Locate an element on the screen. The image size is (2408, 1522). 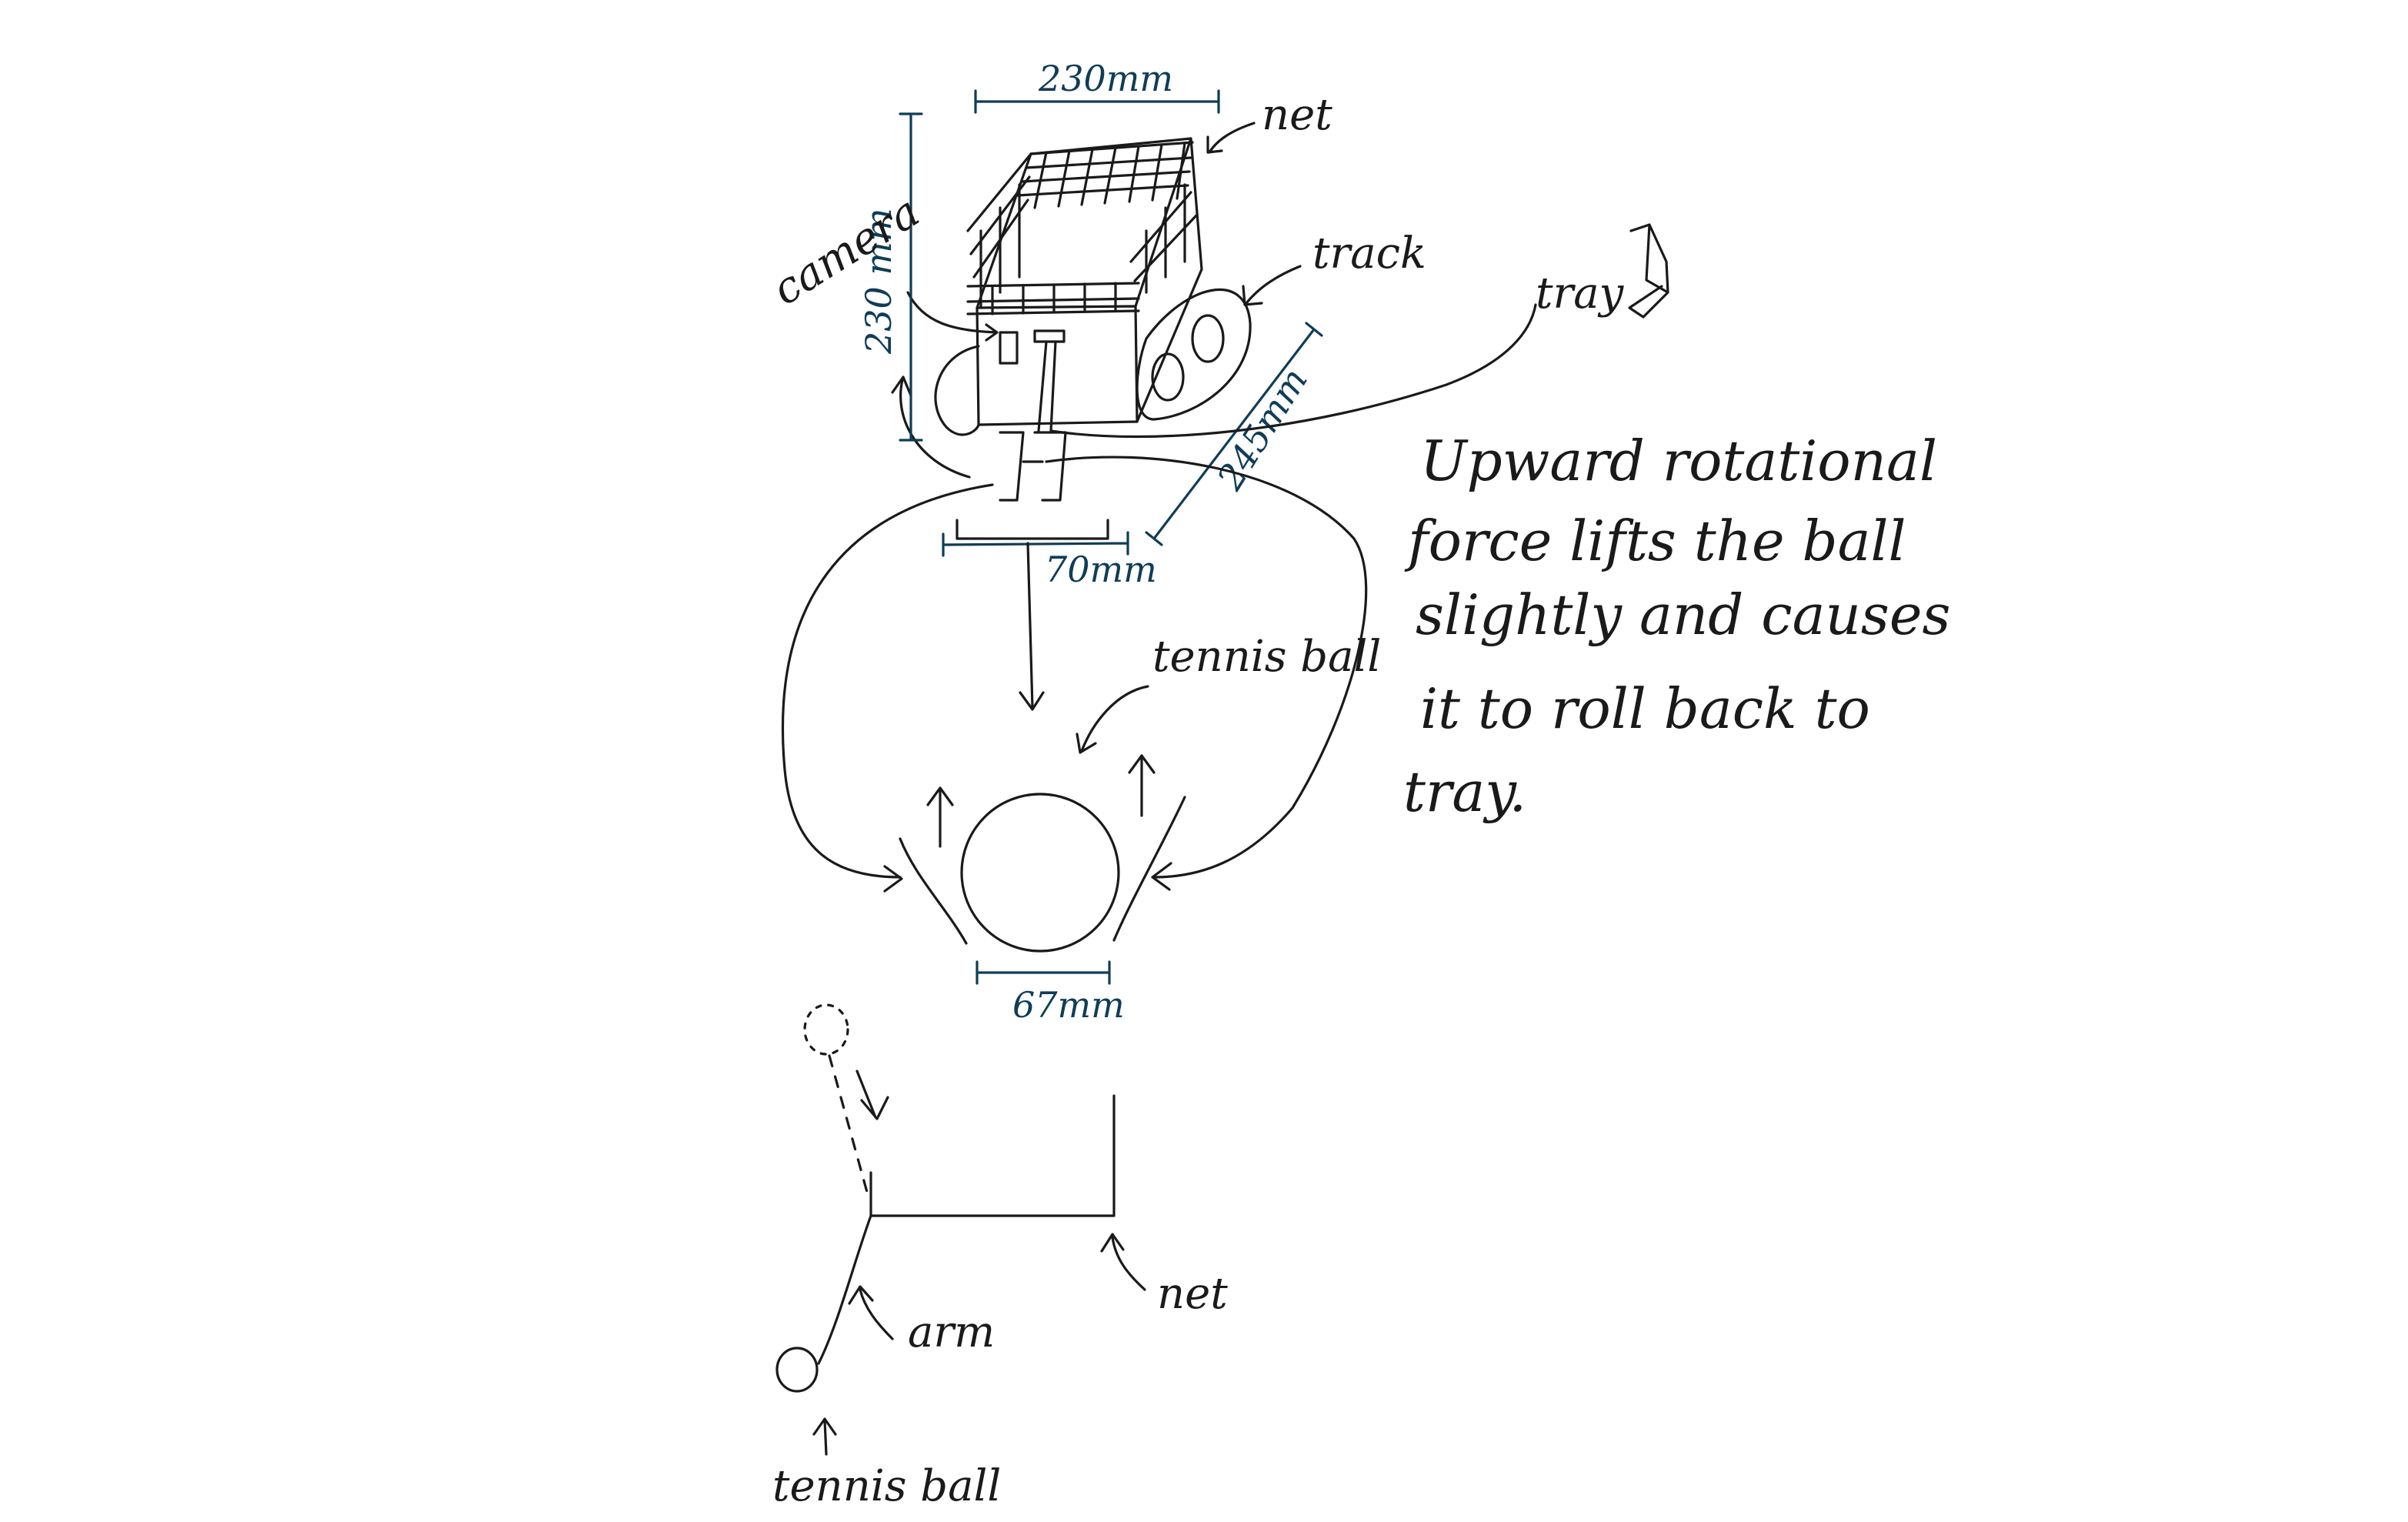
dim-height-label: 230 mm is located at coordinates (878, 281).